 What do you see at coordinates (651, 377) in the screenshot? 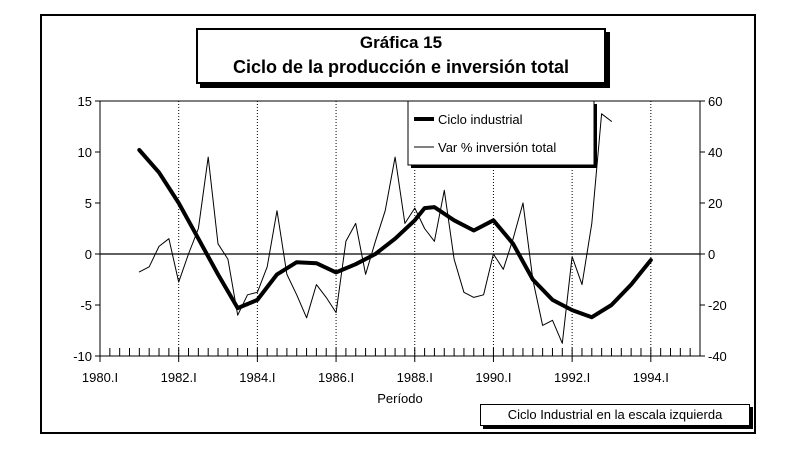
I see `x-tick-label: 1994.I` at bounding box center [651, 377].